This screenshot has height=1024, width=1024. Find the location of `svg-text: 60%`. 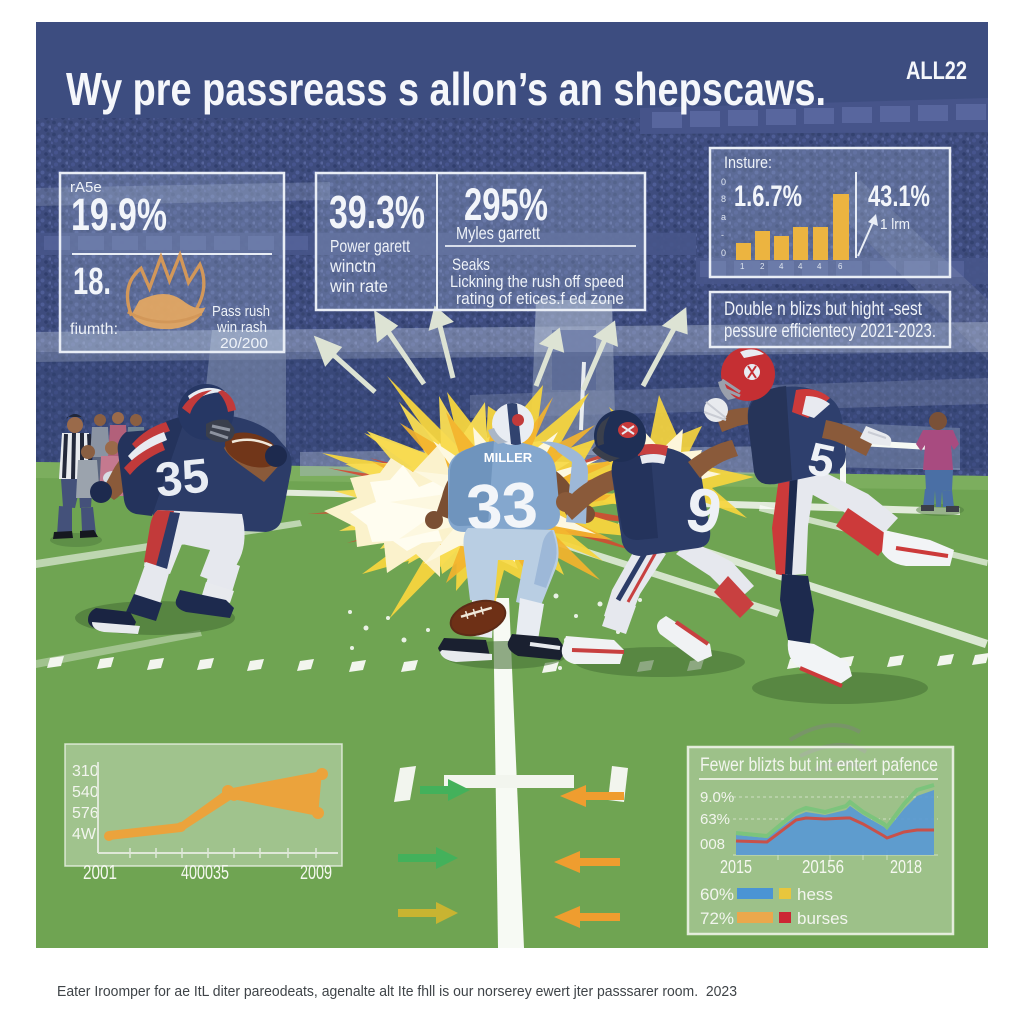

svg-text: 60% is located at coordinates (717, 894).